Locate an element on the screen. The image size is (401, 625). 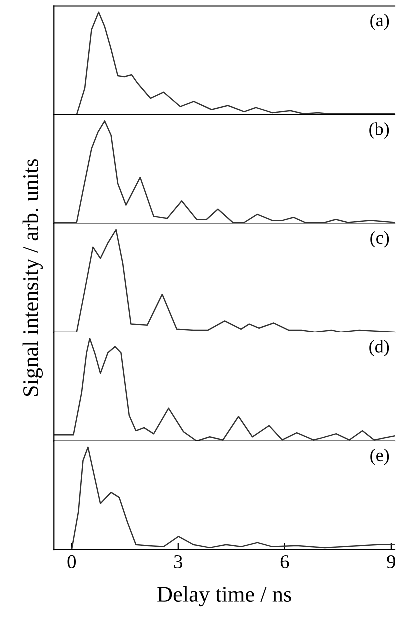
x-axis-title: Delay time / ns is located at coordinates (225, 596).